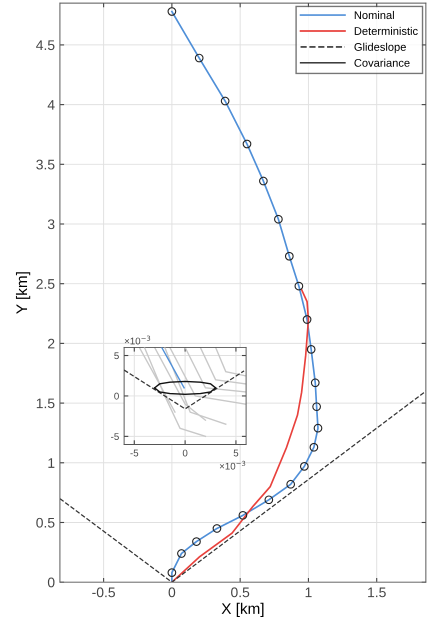  What do you see at coordinates (236, 453) in the screenshot?
I see `x-tick-label: 5` at bounding box center [236, 453].